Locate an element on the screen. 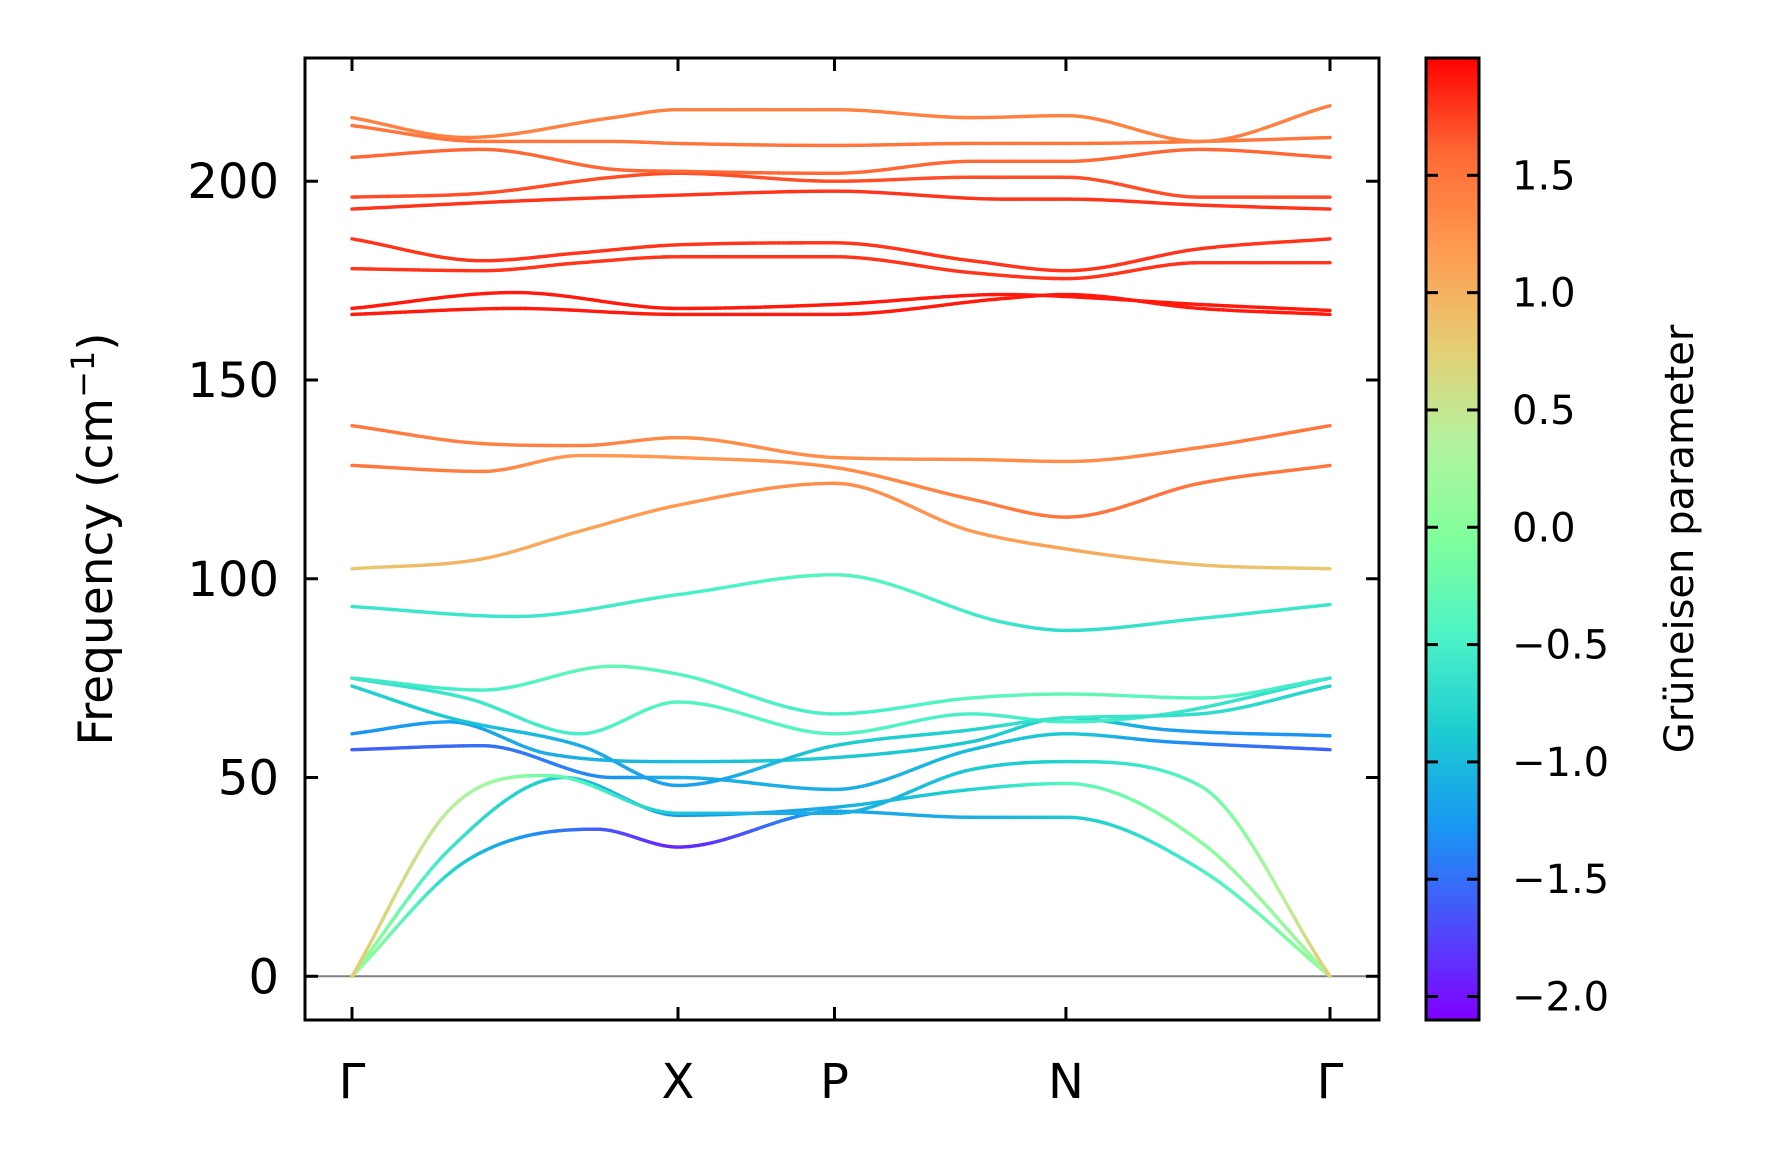  y-tick-label: 200 is located at coordinates (233, 182).